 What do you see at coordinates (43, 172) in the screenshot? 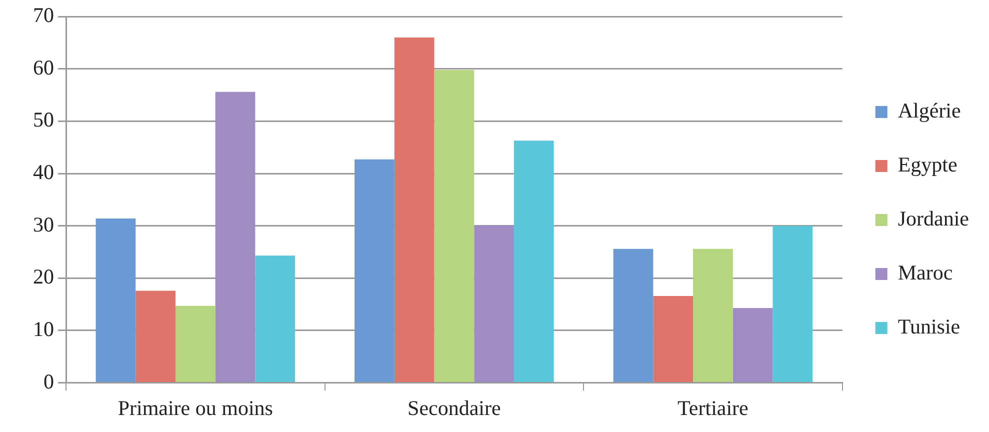
I see `y-tick-label: 40` at bounding box center [43, 172].